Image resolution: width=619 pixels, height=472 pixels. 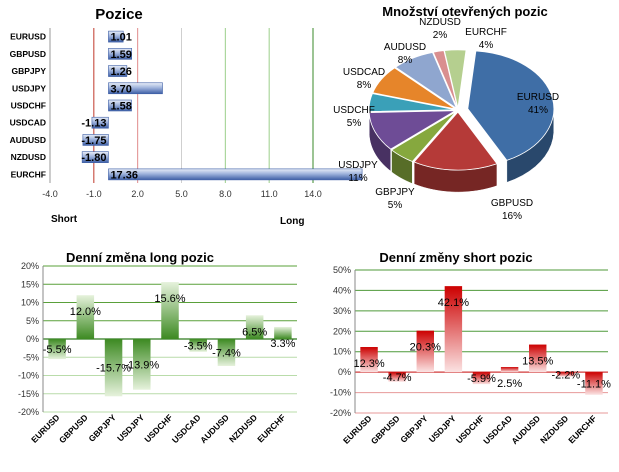 What do you see at coordinates (423, 137) in the screenshot?
I see `pie-slice-gbpjpy` at bounding box center [423, 137].